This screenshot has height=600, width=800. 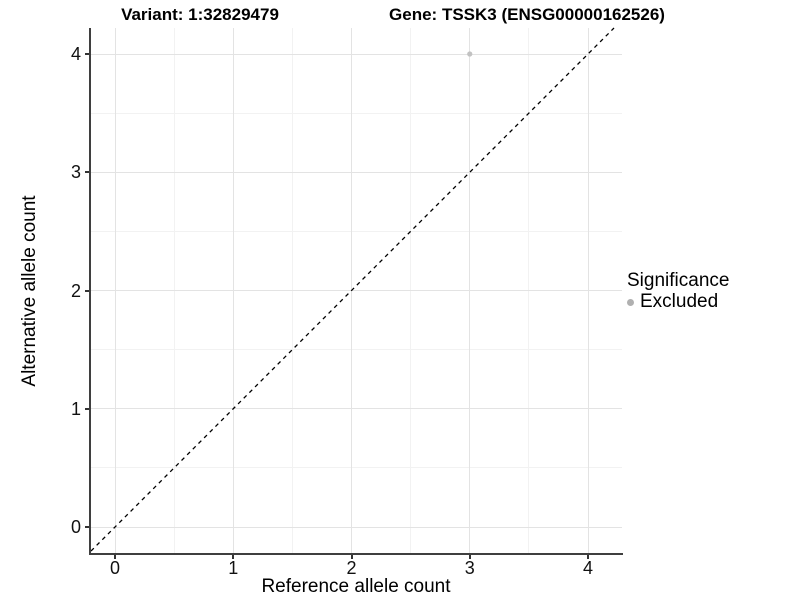 I want to click on x-tick-label: 3, so click(x=469, y=568).